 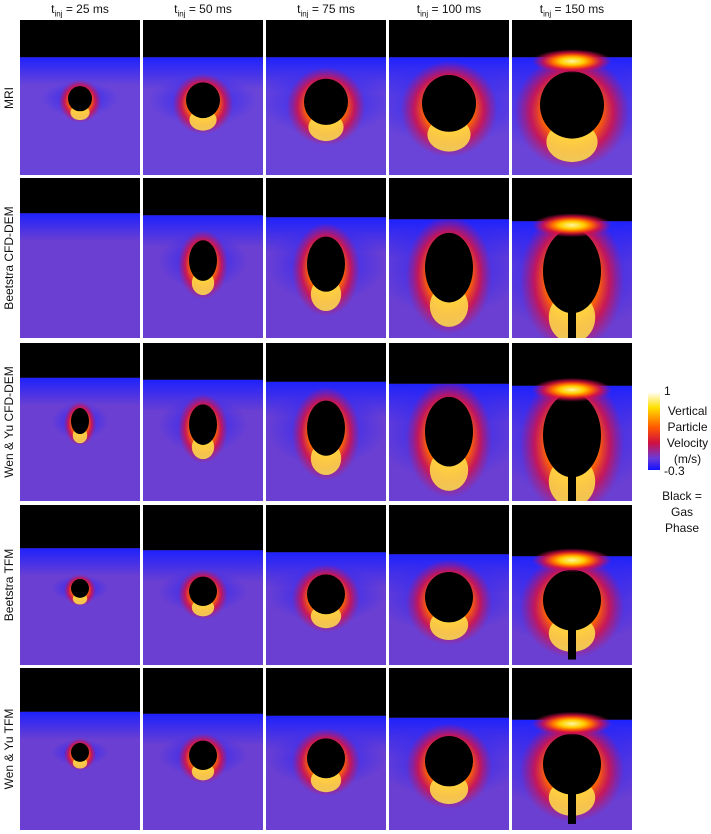 What do you see at coordinates (208, 9) in the screenshot?
I see `header-rest: = 50 ms` at bounding box center [208, 9].